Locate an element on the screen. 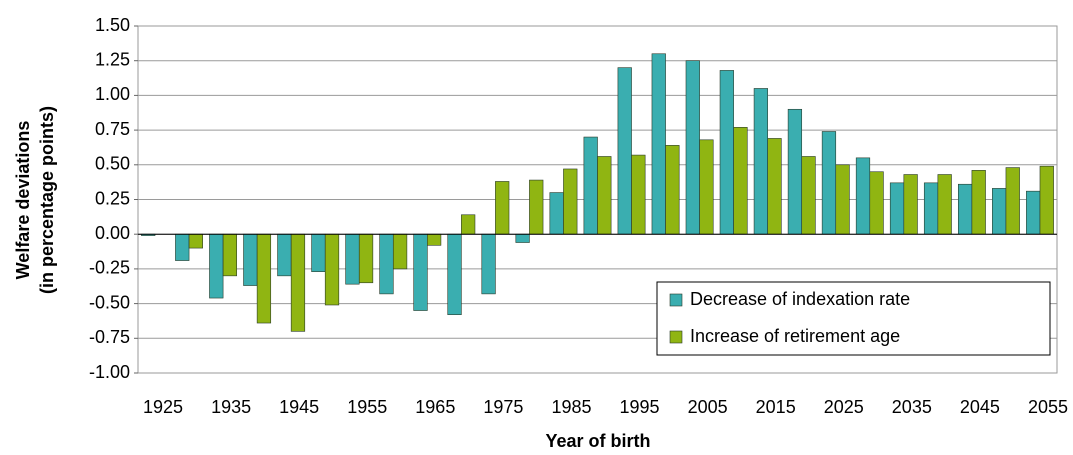 This screenshot has width=1073, height=455. x-tick-label: 1985 is located at coordinates (571, 407).